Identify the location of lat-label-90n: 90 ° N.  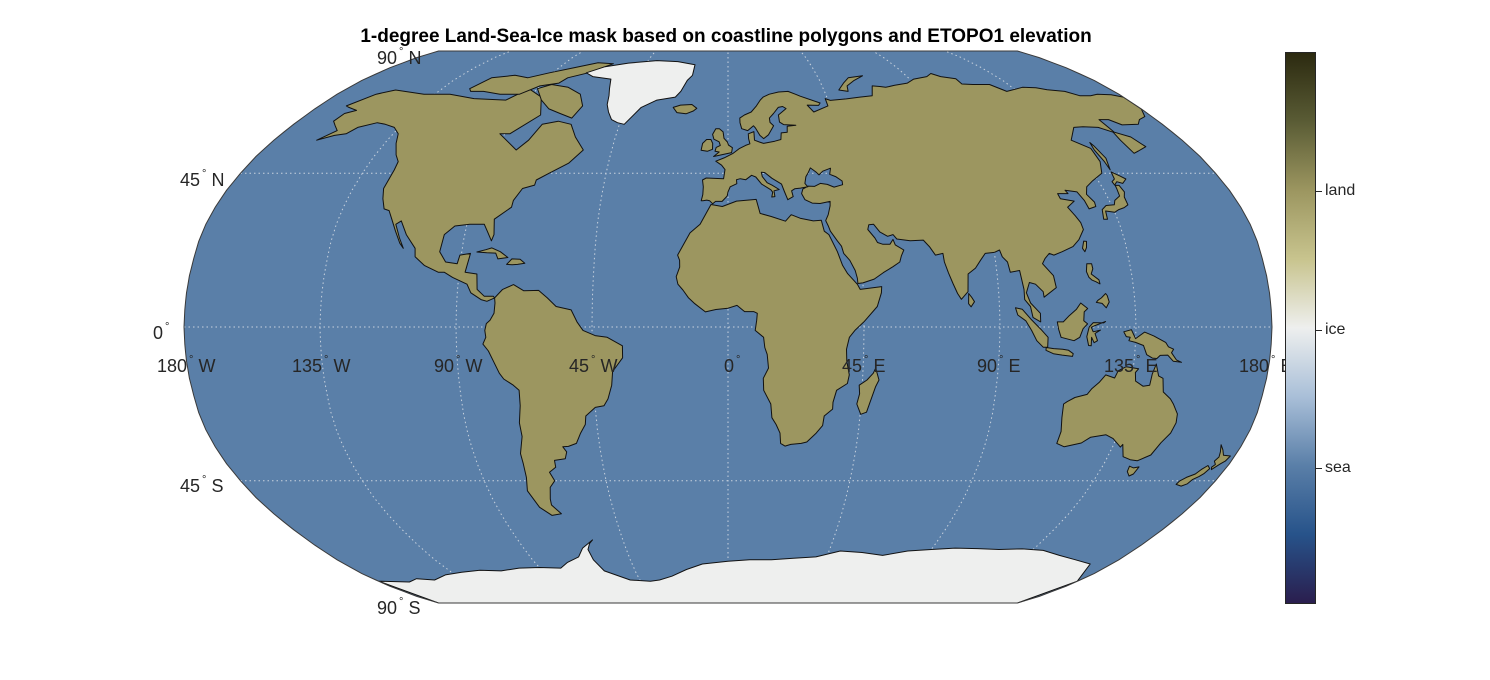
(399, 57).